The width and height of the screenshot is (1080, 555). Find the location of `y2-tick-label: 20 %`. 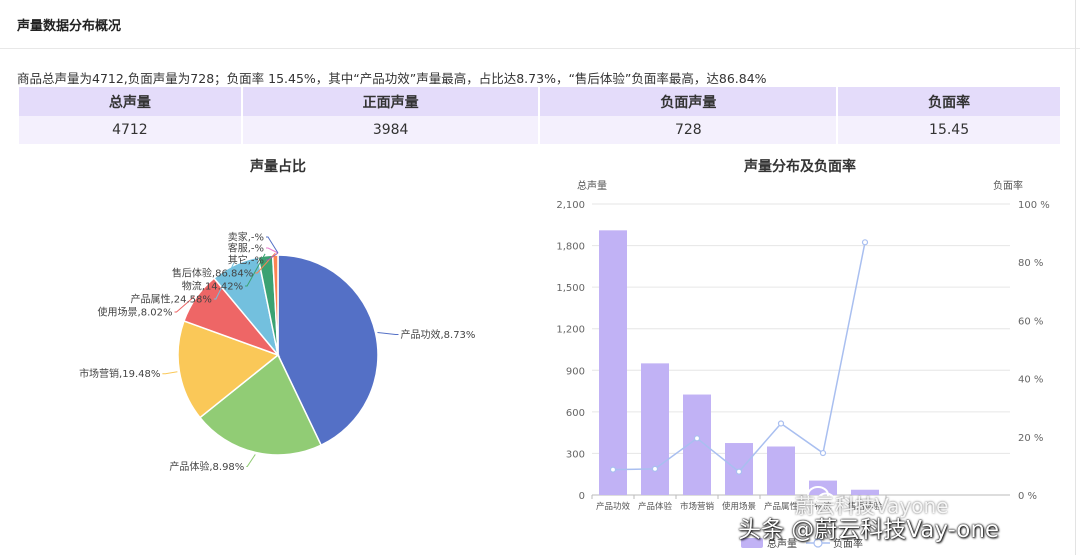

y2-tick-label: 20 % is located at coordinates (1030, 438).